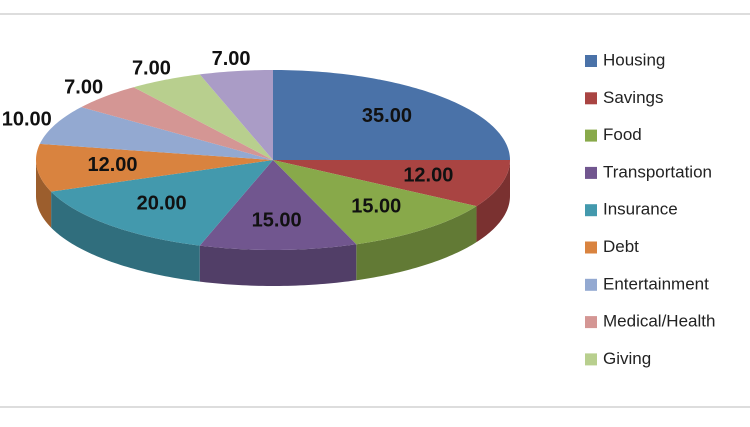 The image size is (750, 427). I want to click on legend-label: Housing, so click(634, 59).